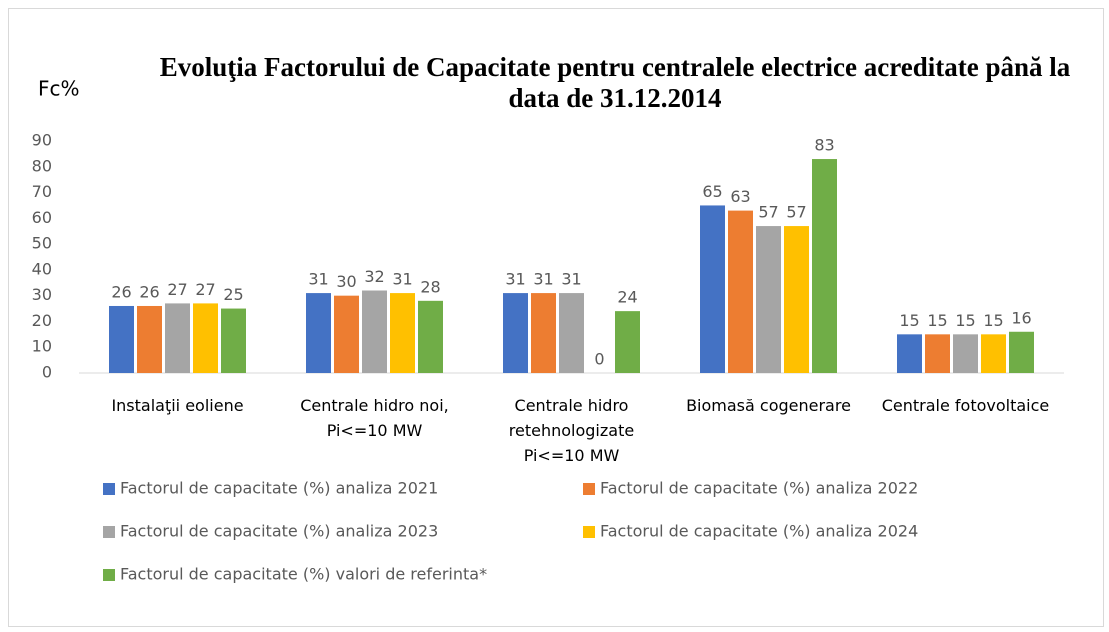 The width and height of the screenshot is (1109, 632). What do you see at coordinates (346, 281) in the screenshot?
I see `data-label: 30` at bounding box center [346, 281].